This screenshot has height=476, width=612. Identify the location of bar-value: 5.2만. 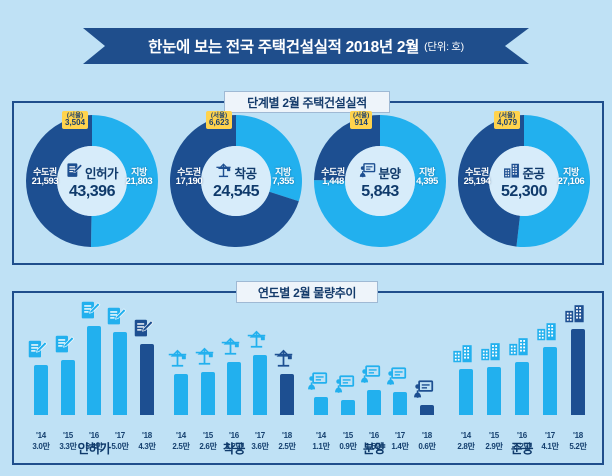
(578, 447).